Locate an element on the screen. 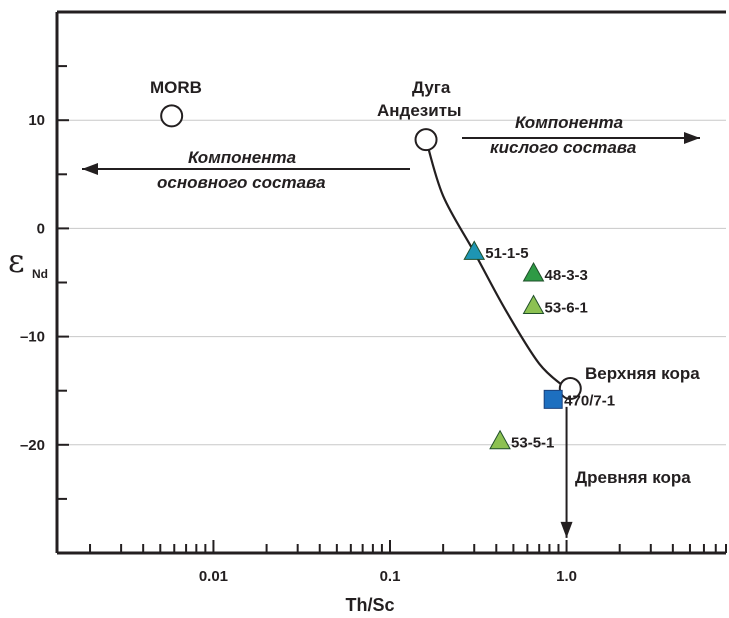  morb-label: MORB is located at coordinates (176, 87).